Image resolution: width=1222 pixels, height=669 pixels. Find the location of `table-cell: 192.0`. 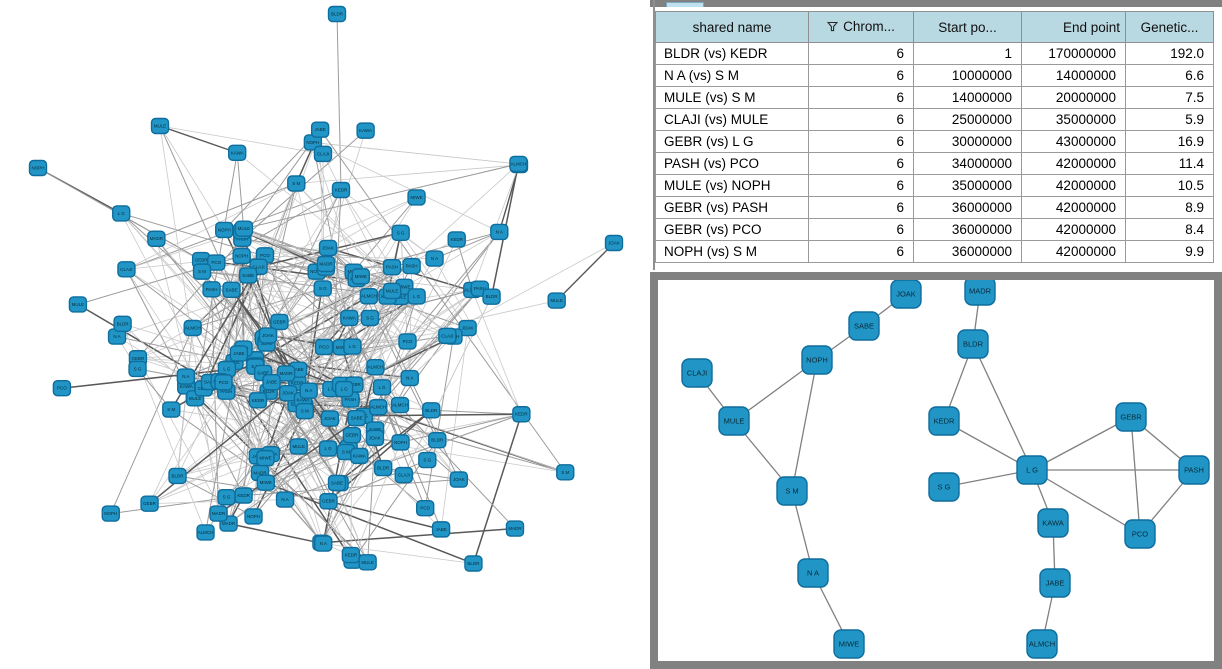

table-cell: 192.0 is located at coordinates (1169, 53).